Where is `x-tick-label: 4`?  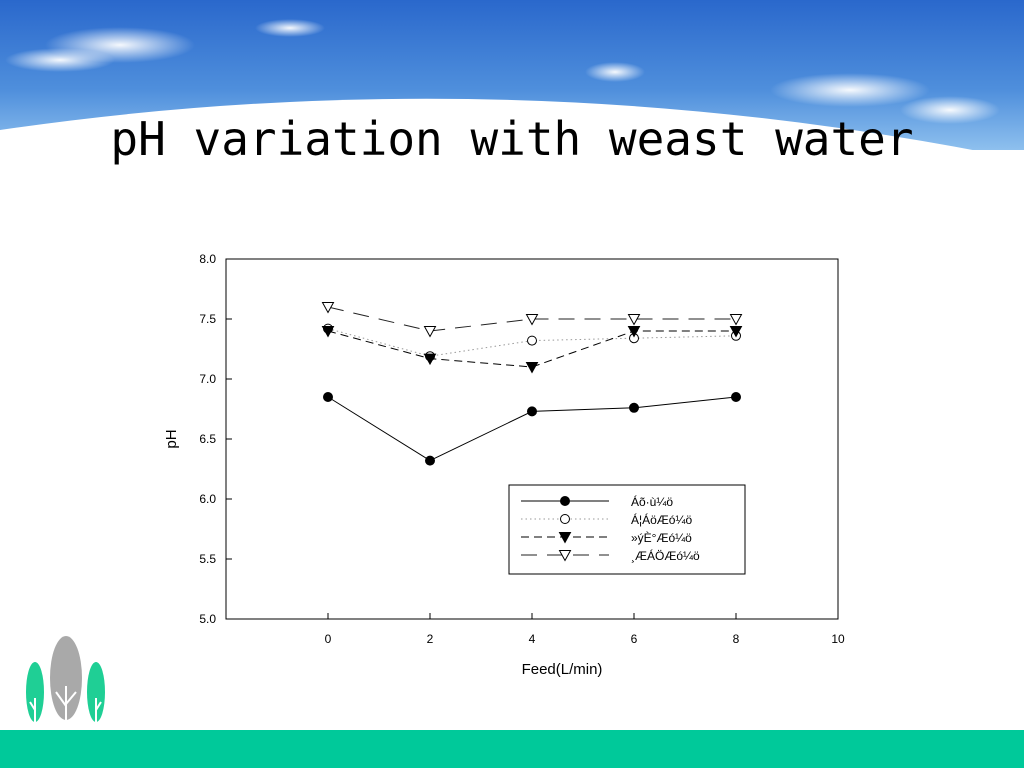
x-tick-label: 4 is located at coordinates (532, 639).